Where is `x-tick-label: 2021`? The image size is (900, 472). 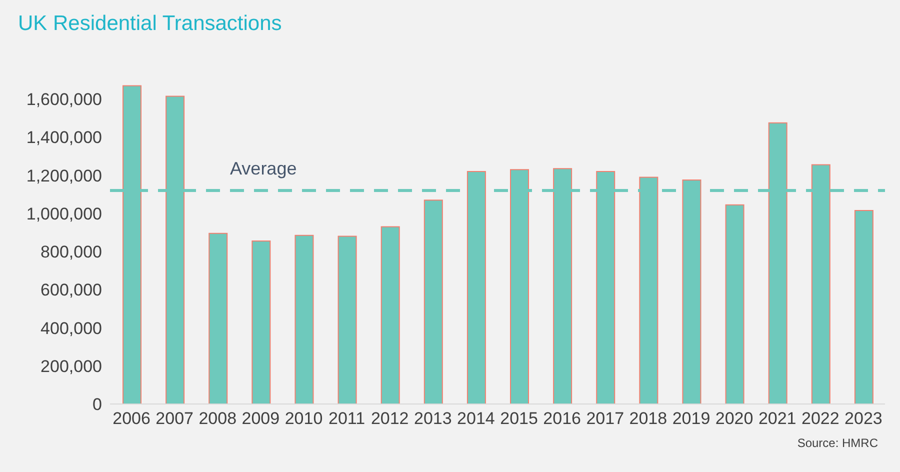 x-tick-label: 2021 is located at coordinates (777, 418).